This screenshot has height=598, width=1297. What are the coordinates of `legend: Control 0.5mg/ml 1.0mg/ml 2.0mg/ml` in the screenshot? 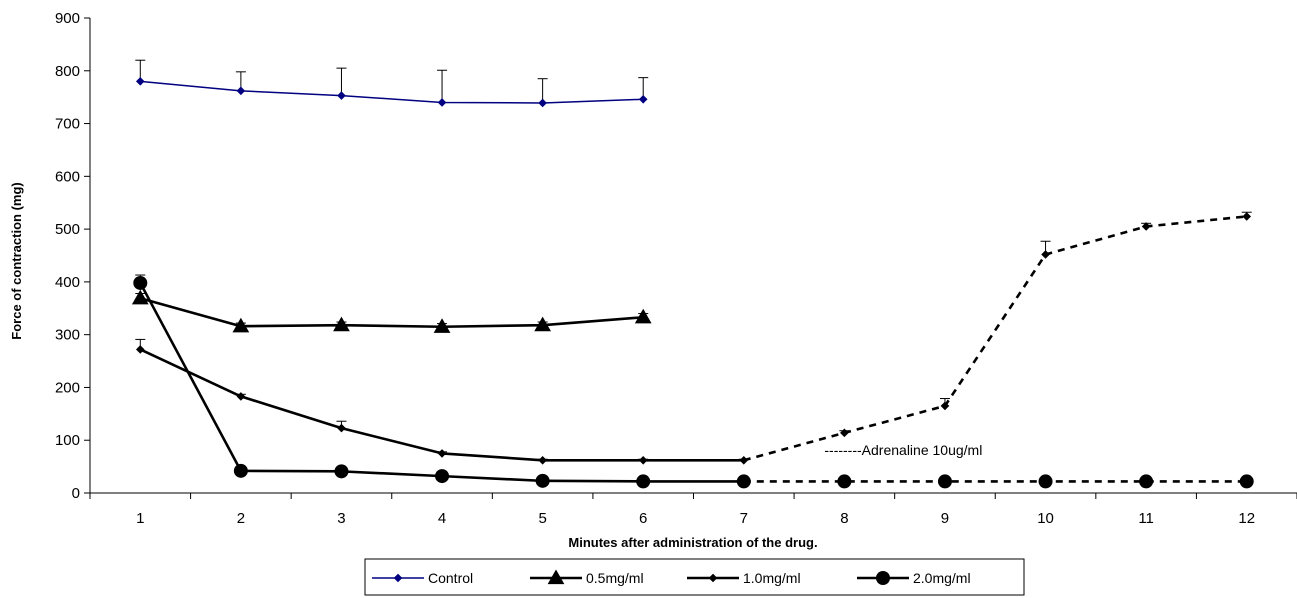 It's located at (694, 577).